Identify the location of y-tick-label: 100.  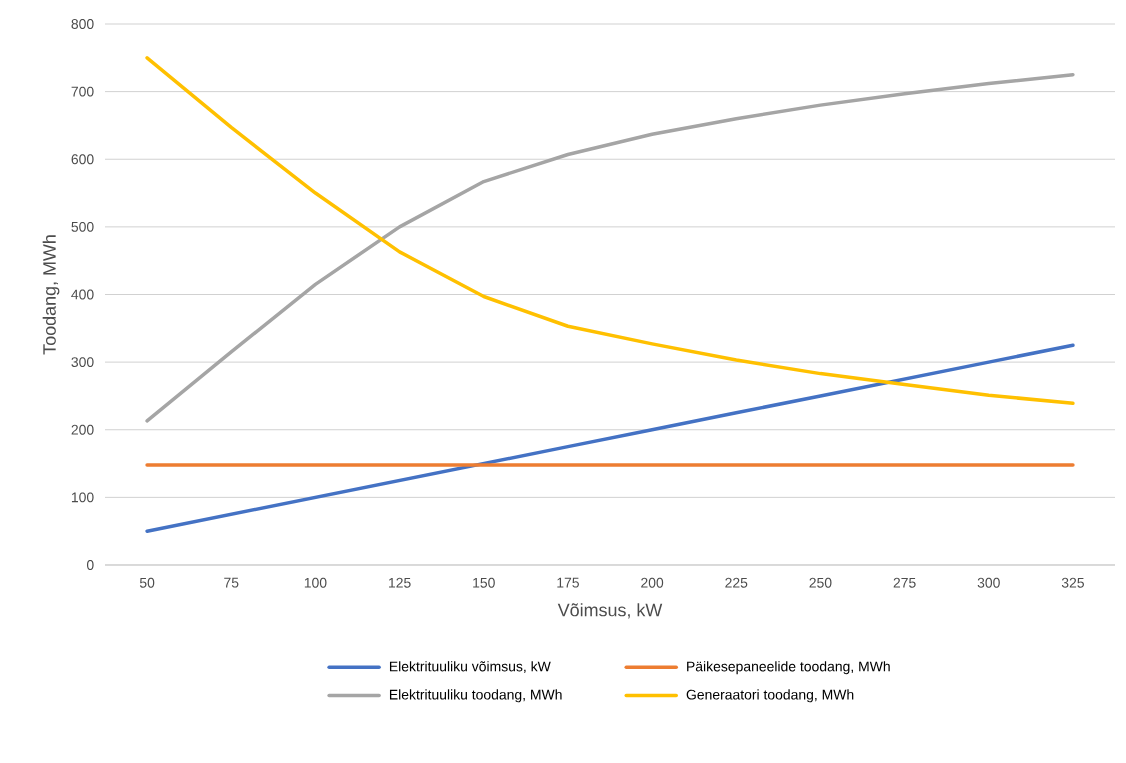
(82, 497).